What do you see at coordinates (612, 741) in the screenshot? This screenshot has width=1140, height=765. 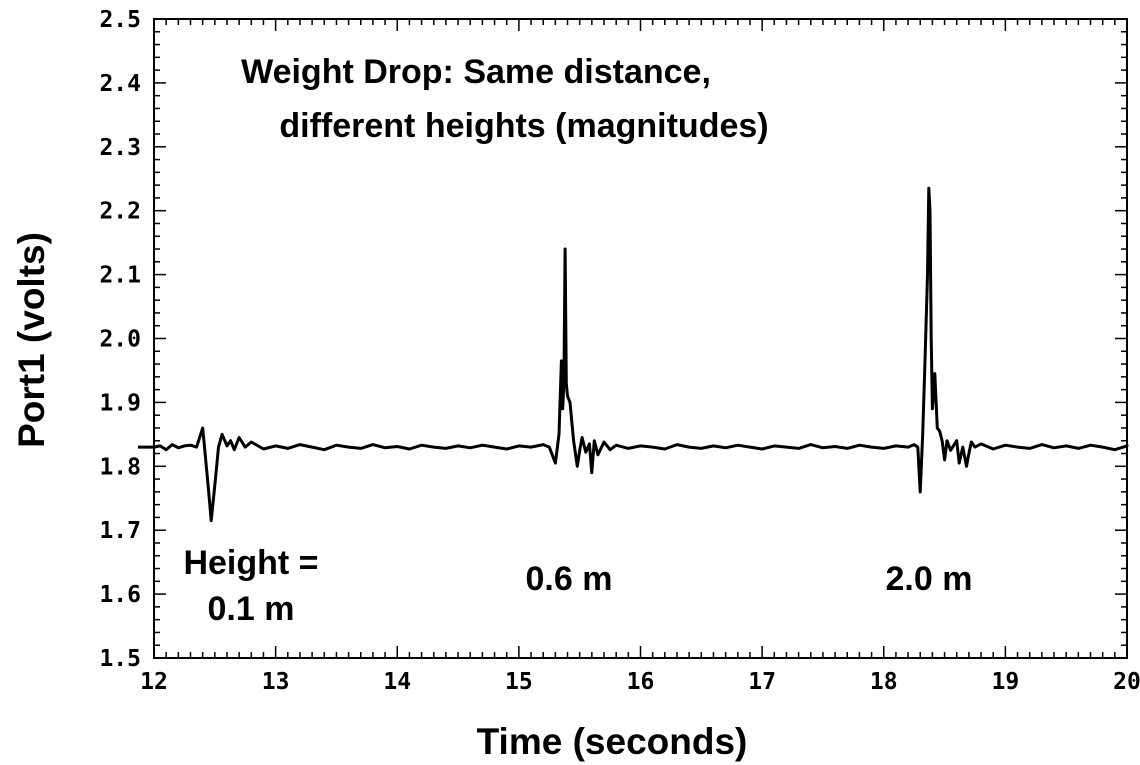 I see `x-axis-title: Time (seconds)` at bounding box center [612, 741].